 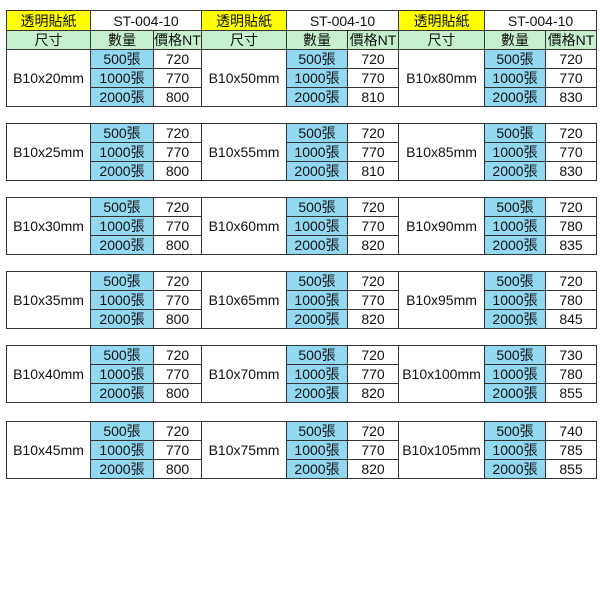 What do you see at coordinates (48, 78) in the screenshot?
I see `size-cell: B10x20mm` at bounding box center [48, 78].